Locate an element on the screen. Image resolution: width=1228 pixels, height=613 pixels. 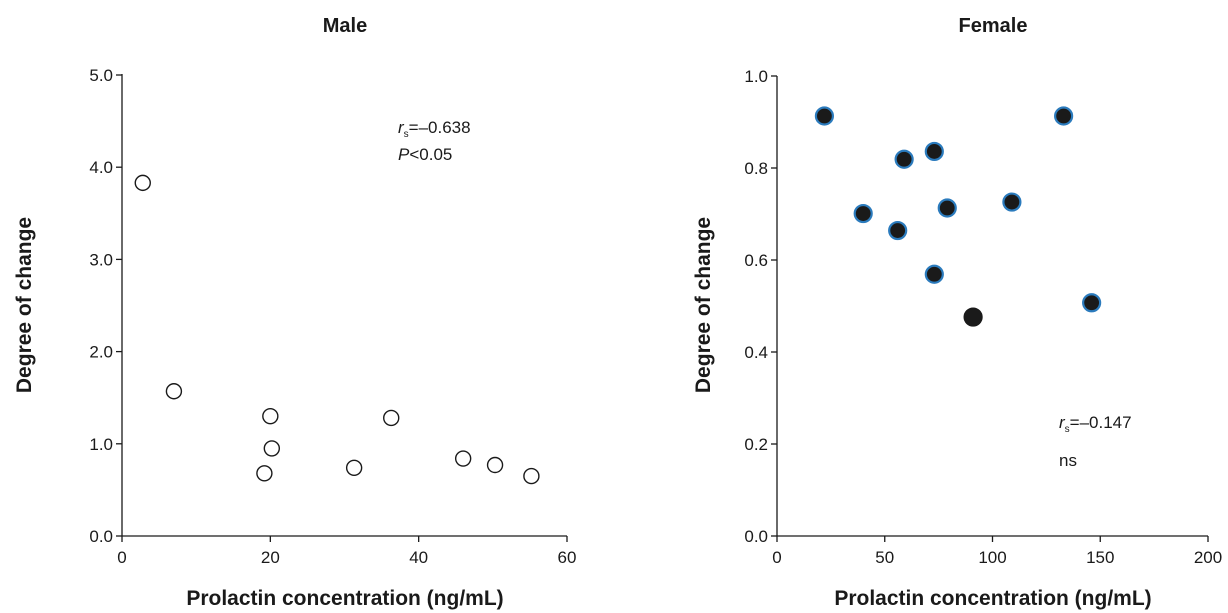
male-x-tick-label: 40 is located at coordinates (418, 557).